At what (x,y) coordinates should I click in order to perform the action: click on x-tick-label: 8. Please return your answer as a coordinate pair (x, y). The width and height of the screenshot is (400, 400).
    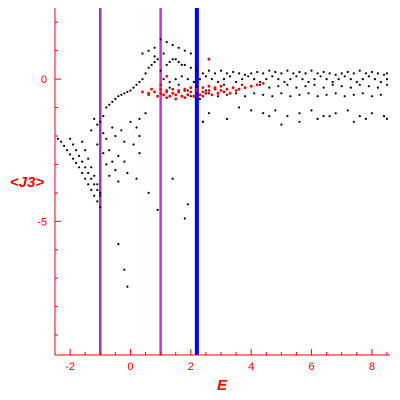
    Looking at the image, I should click on (372, 367).